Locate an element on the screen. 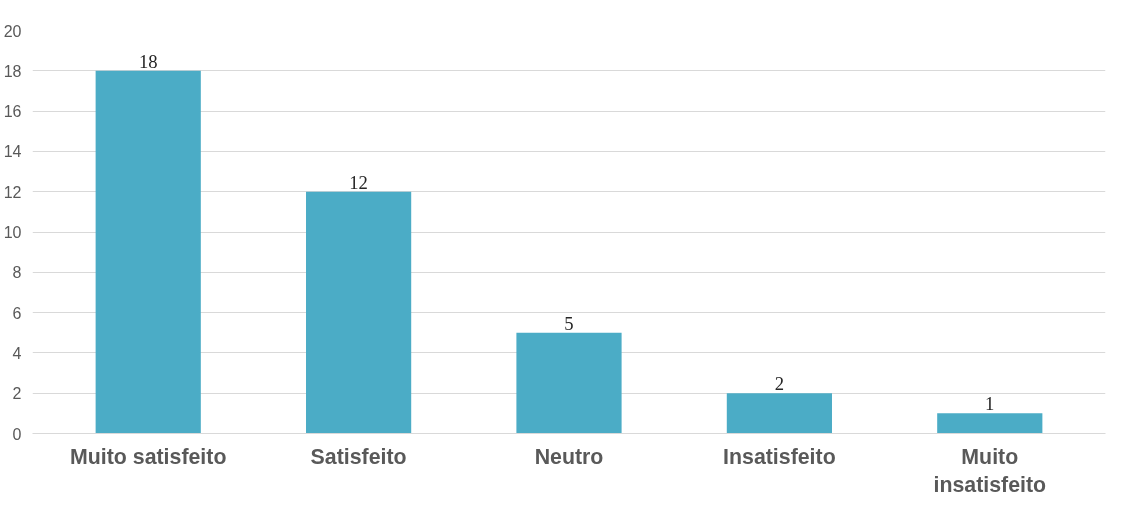 The height and width of the screenshot is (509, 1133). y-tick-label: 20 is located at coordinates (12, 31).